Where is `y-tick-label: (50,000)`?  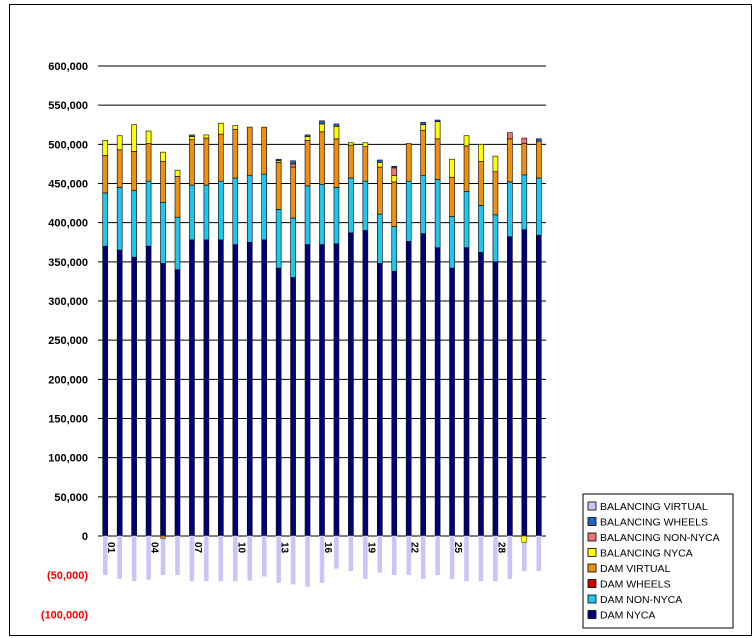
y-tick-label: (50,000) is located at coordinates (67, 576).